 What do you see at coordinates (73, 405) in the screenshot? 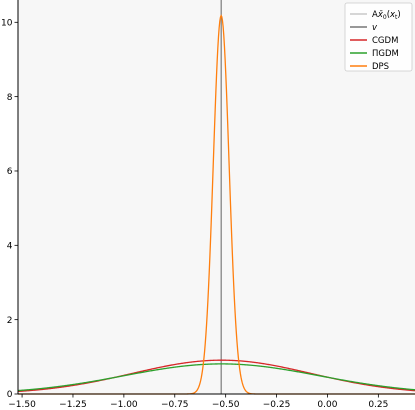
I see `x-tick-label: −1.25` at bounding box center [73, 405].